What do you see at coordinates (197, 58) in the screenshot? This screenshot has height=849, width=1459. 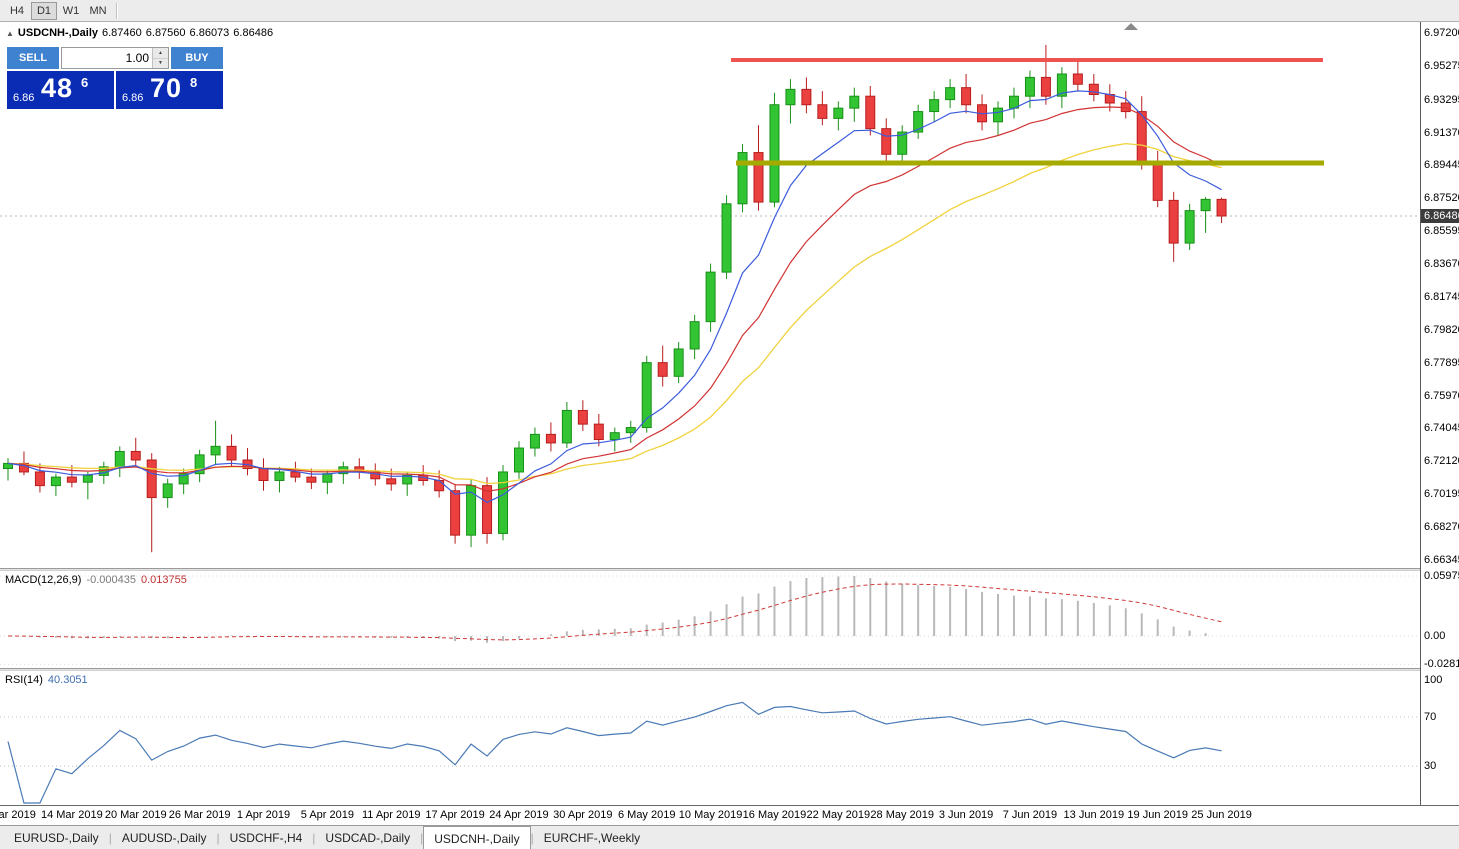 I see `buy-button: BUY` at bounding box center [197, 58].